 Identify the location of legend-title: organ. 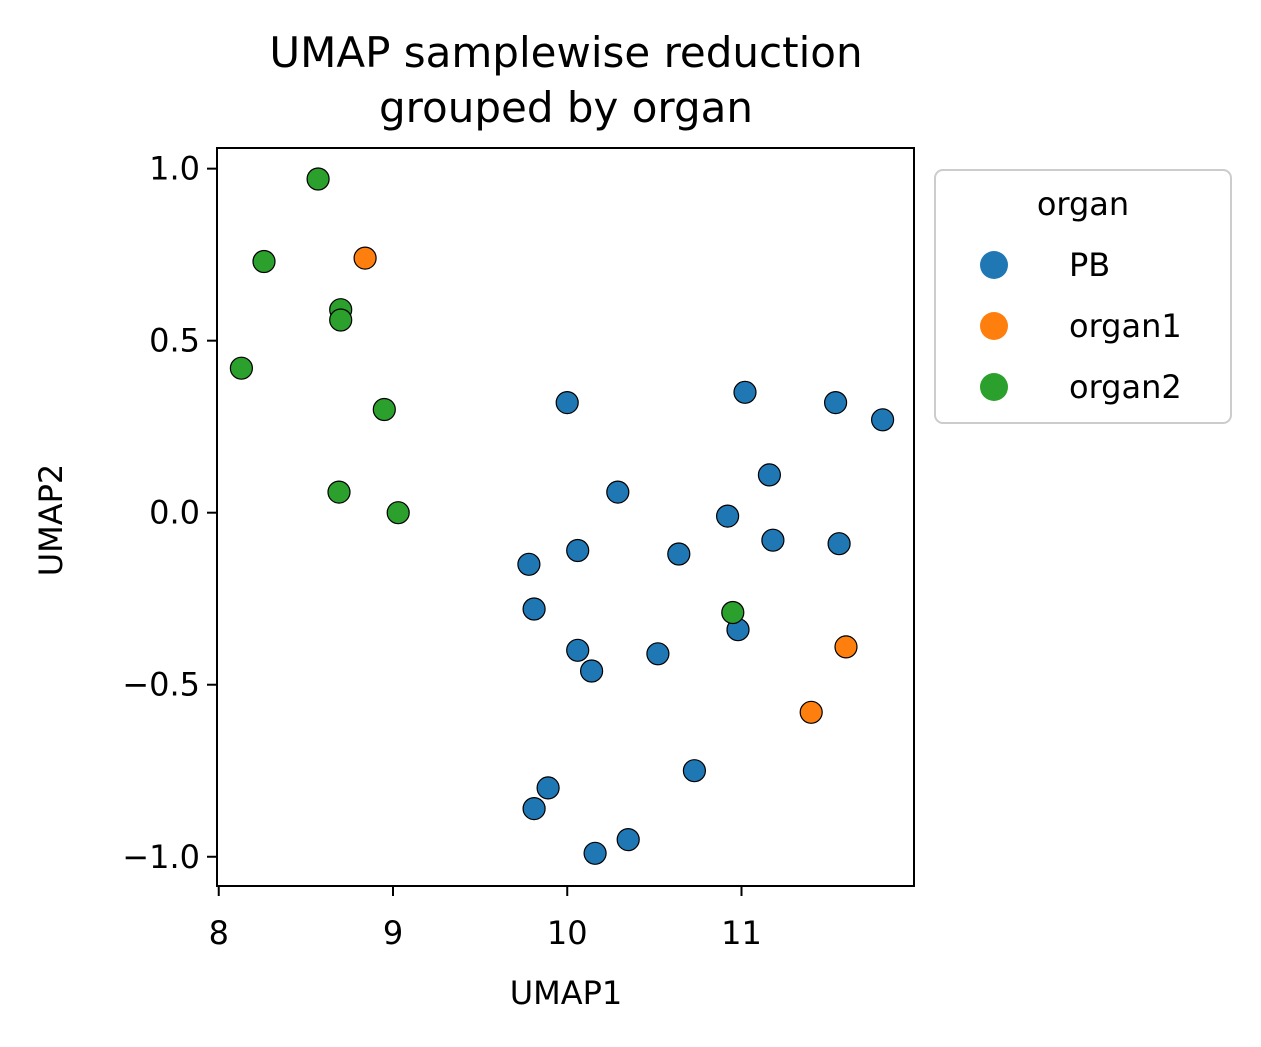
(1083, 204).